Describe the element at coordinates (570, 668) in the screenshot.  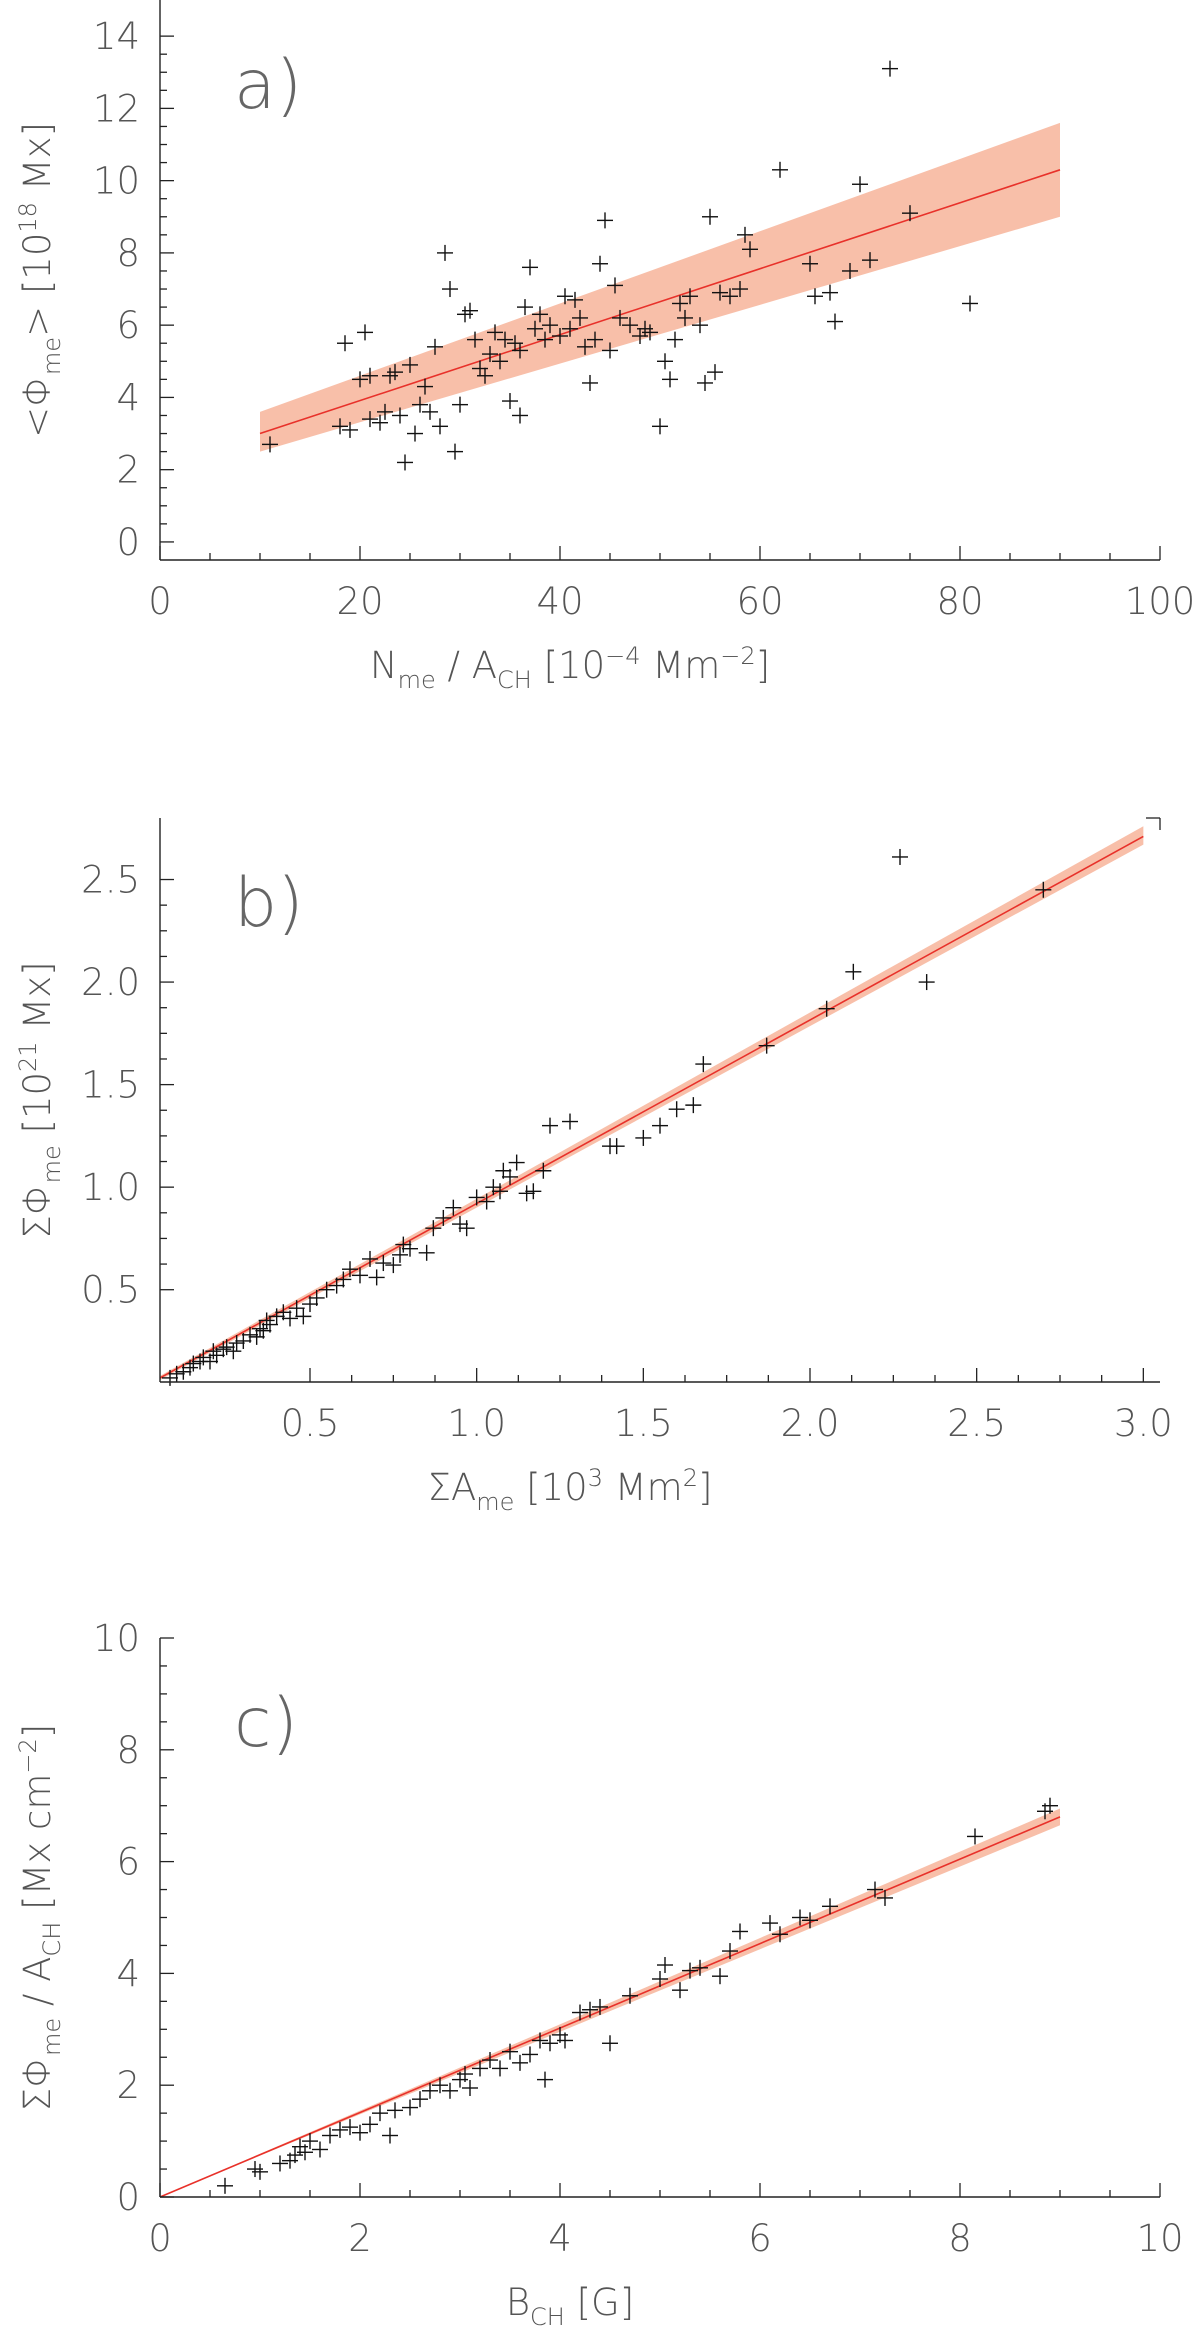
I see `x-axis-label: Nme / ACH [10−4 Mm−2]` at that location.